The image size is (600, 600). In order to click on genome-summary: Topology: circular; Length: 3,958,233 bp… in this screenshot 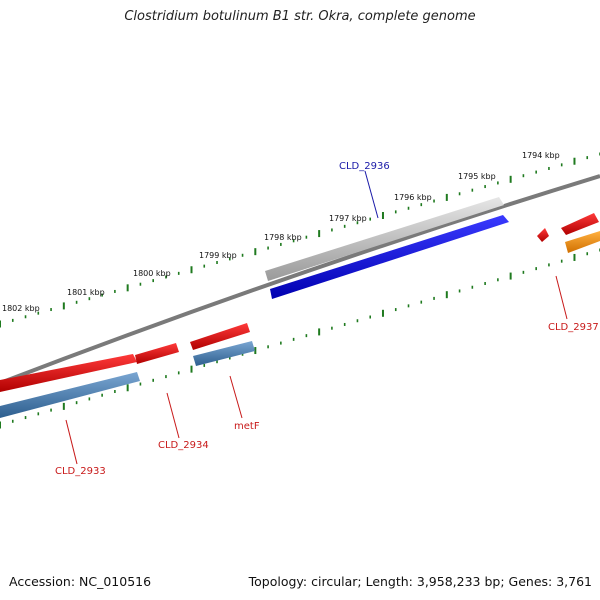, I will do `click(420, 581)`.